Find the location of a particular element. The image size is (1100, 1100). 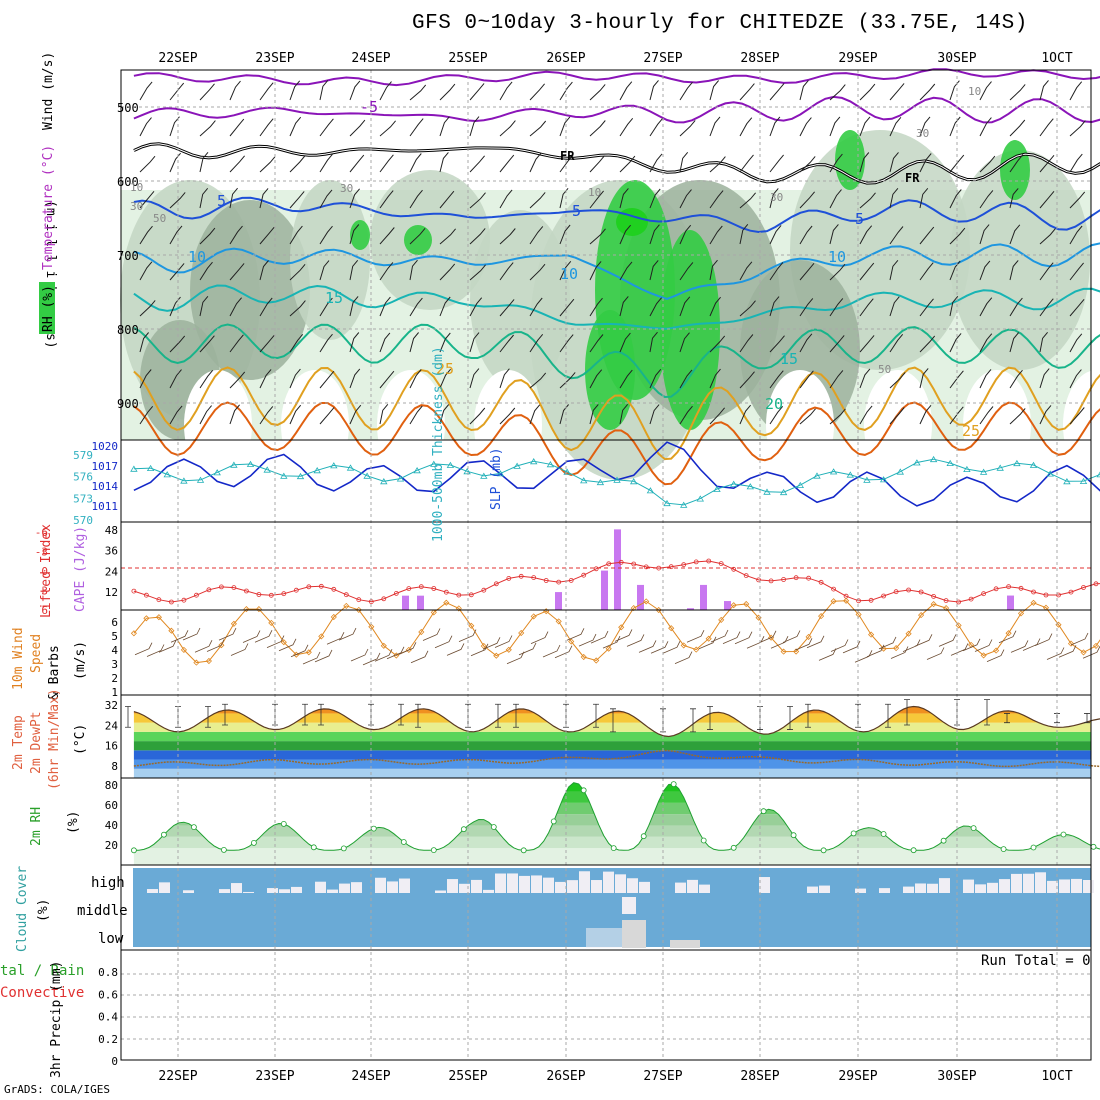

temp-band is located at coordinates (612, 746).